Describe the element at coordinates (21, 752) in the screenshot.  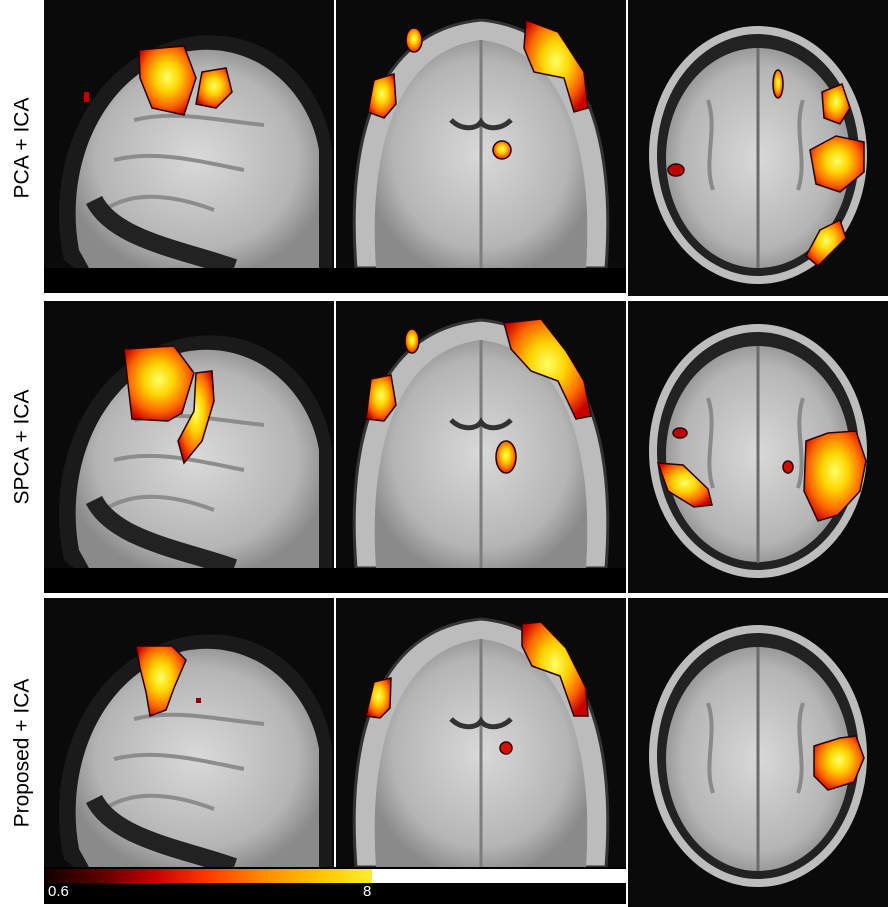
I see `row-label-proposed: Proposed + ICA` at that location.